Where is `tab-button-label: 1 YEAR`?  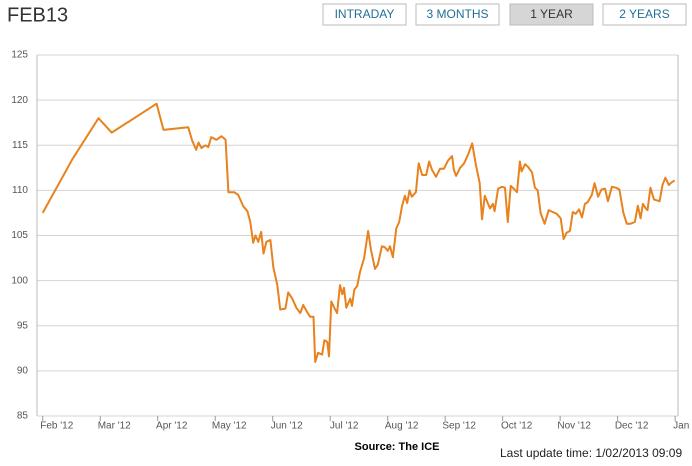 tab-button-label: 1 YEAR is located at coordinates (551, 14).